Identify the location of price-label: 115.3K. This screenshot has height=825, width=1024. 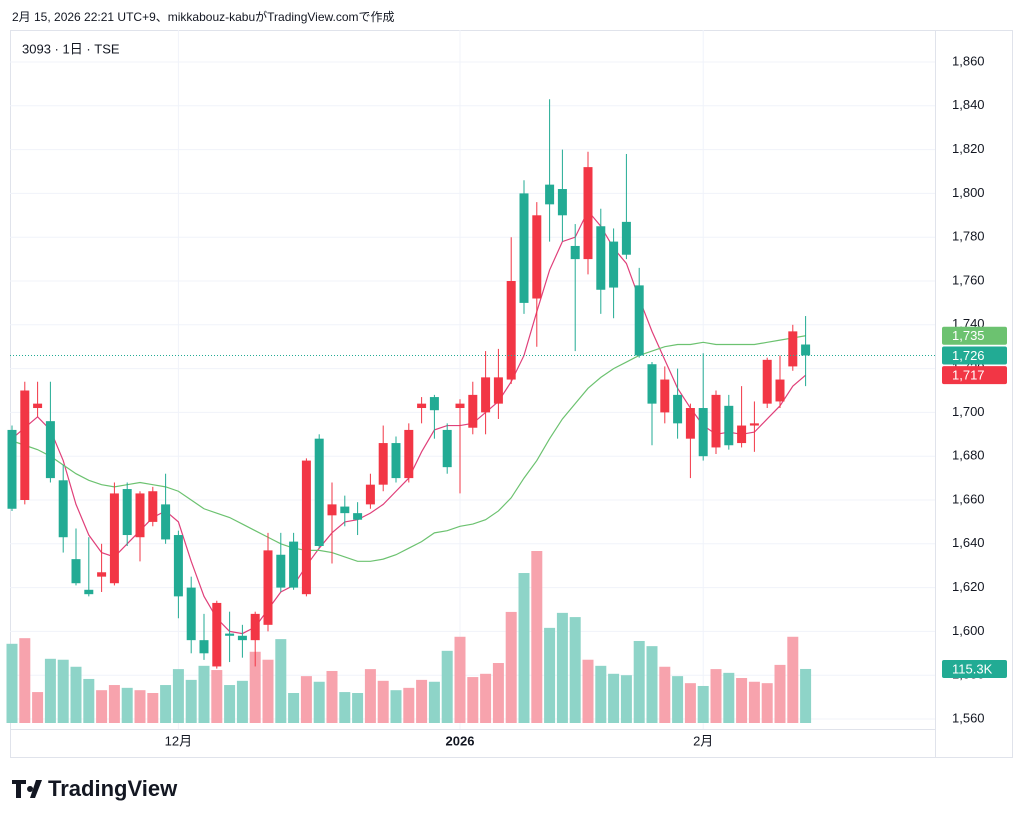
(972, 668).